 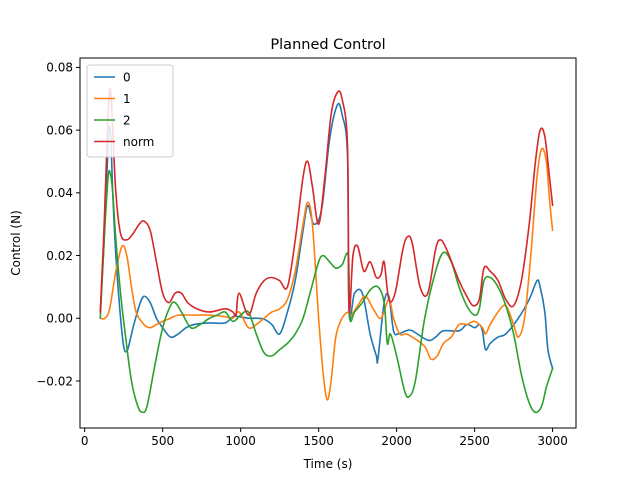 What do you see at coordinates (327, 45) in the screenshot?
I see `chart-title: Planned Control` at bounding box center [327, 45].